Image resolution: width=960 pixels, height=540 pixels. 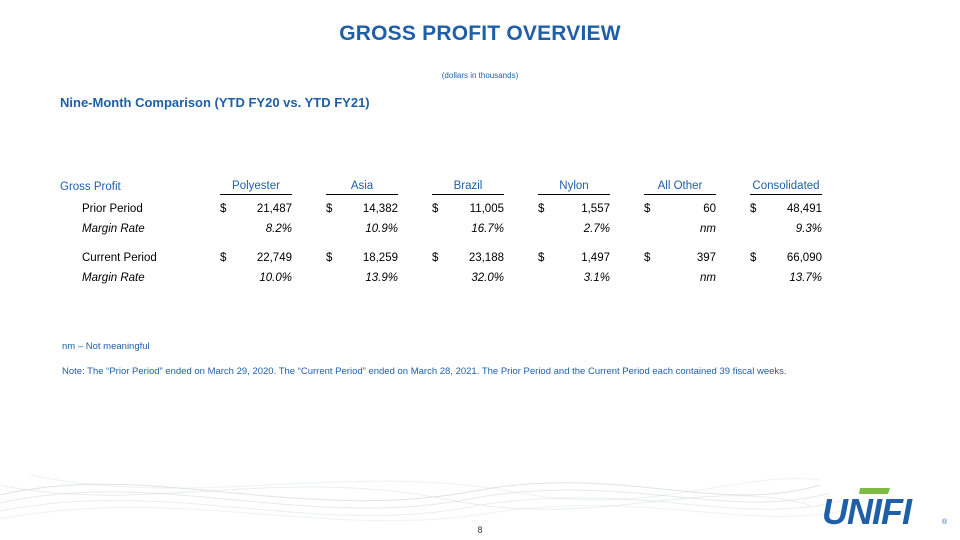 I want to click on cell-value: 16.7%, so click(x=487, y=229).